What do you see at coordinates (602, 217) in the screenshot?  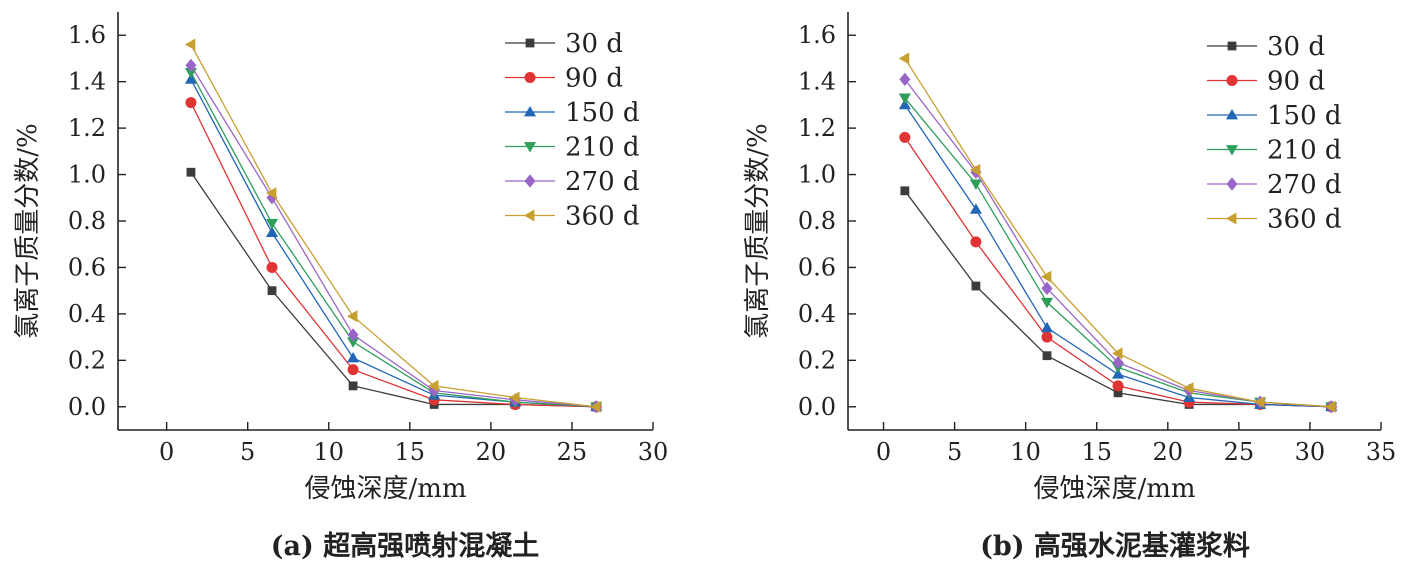 I see `legend-label: 360 d` at bounding box center [602, 217].